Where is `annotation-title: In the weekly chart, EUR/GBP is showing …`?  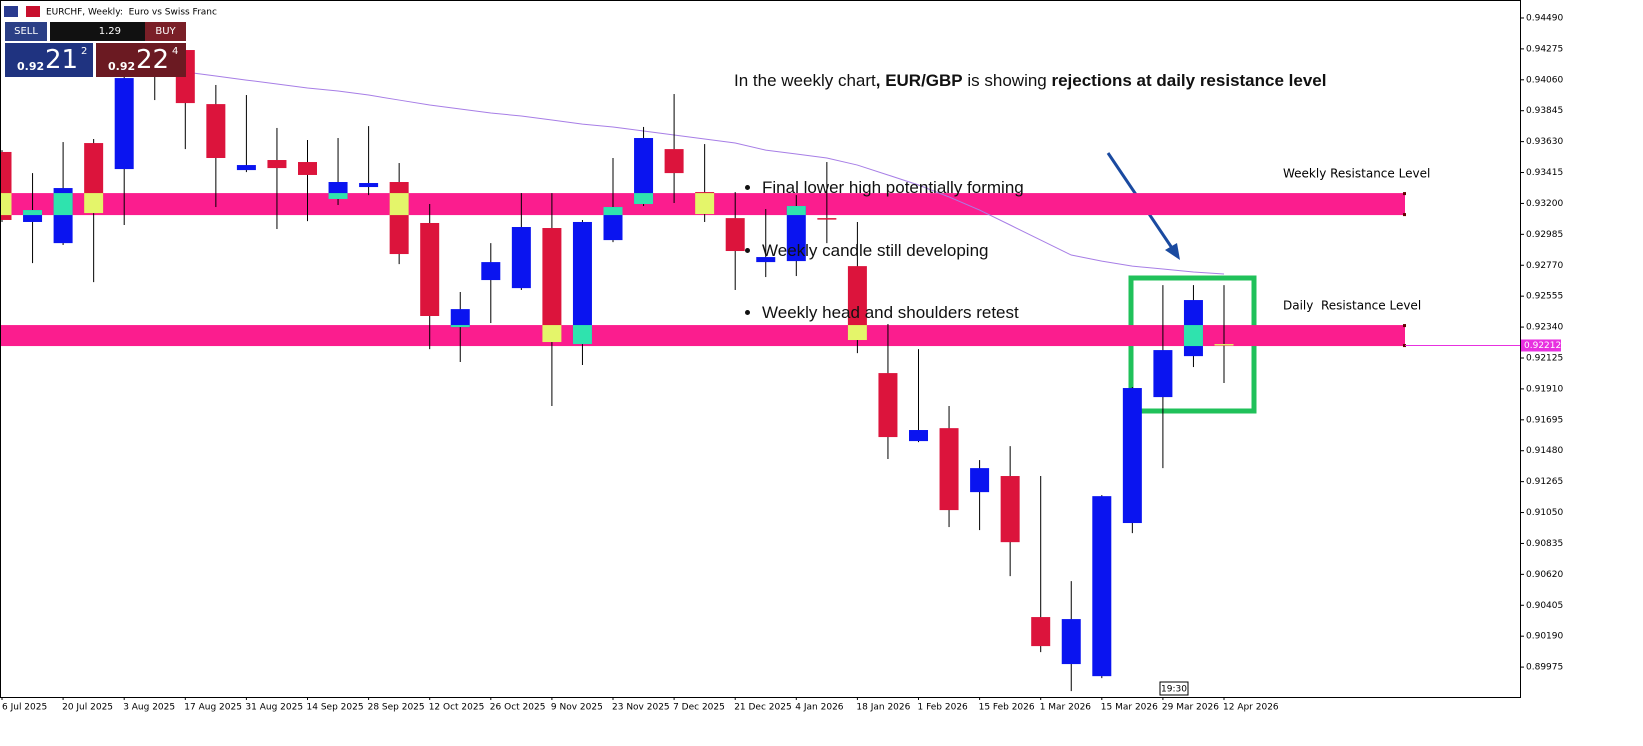 annotation-title: In the weekly chart, EUR/GBP is showing … is located at coordinates (1030, 81).